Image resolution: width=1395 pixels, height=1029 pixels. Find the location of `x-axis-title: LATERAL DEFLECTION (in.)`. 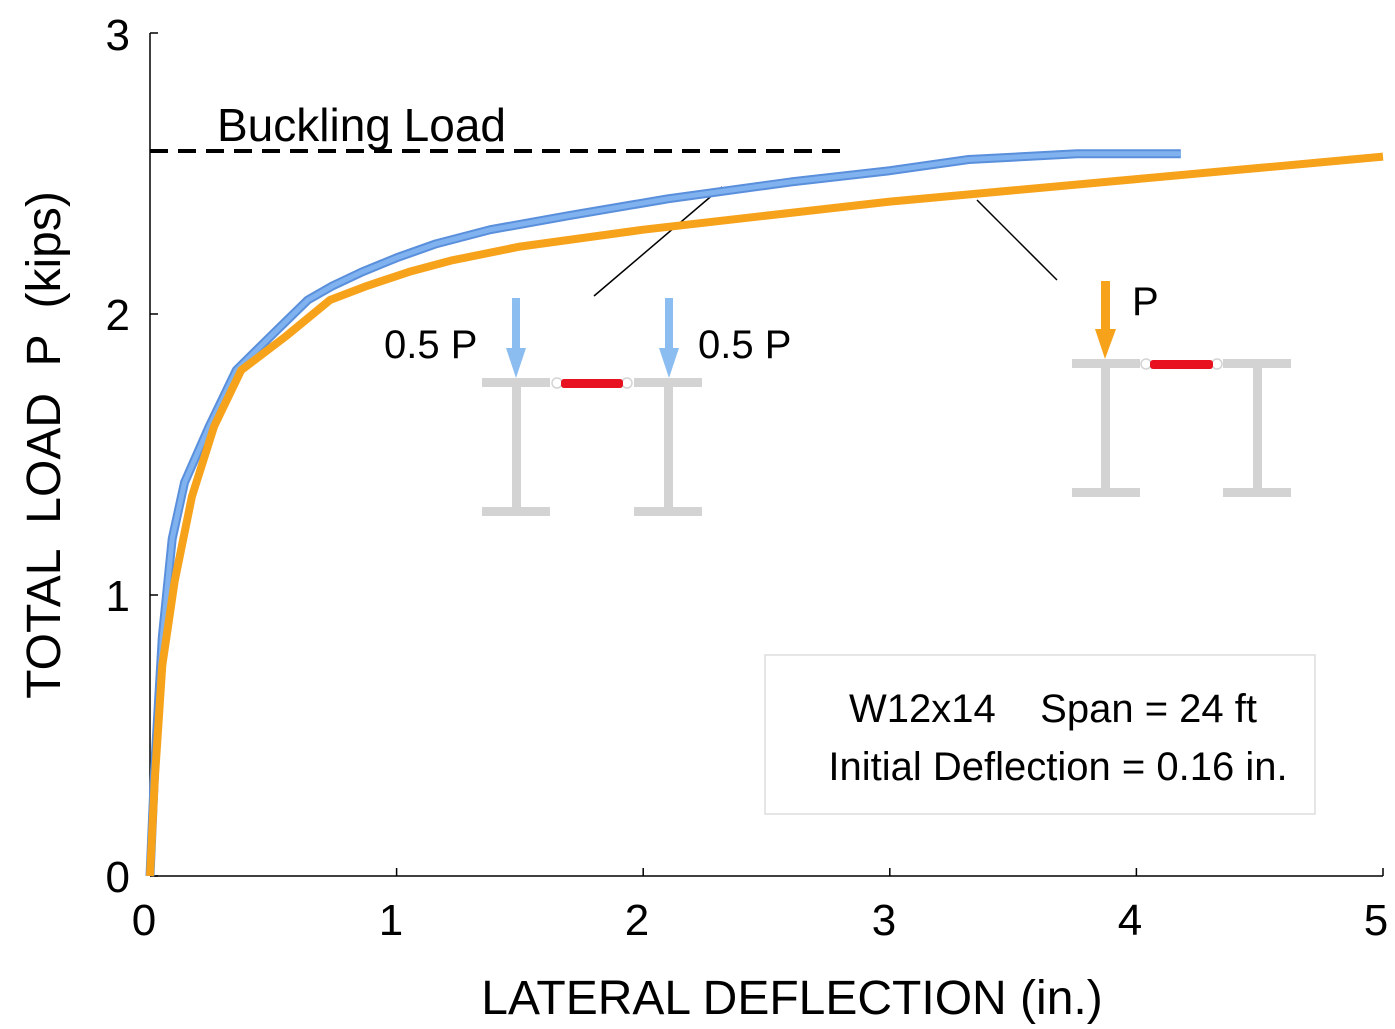

x-axis-title: LATERAL DEFLECTION (in.) is located at coordinates (791, 998).